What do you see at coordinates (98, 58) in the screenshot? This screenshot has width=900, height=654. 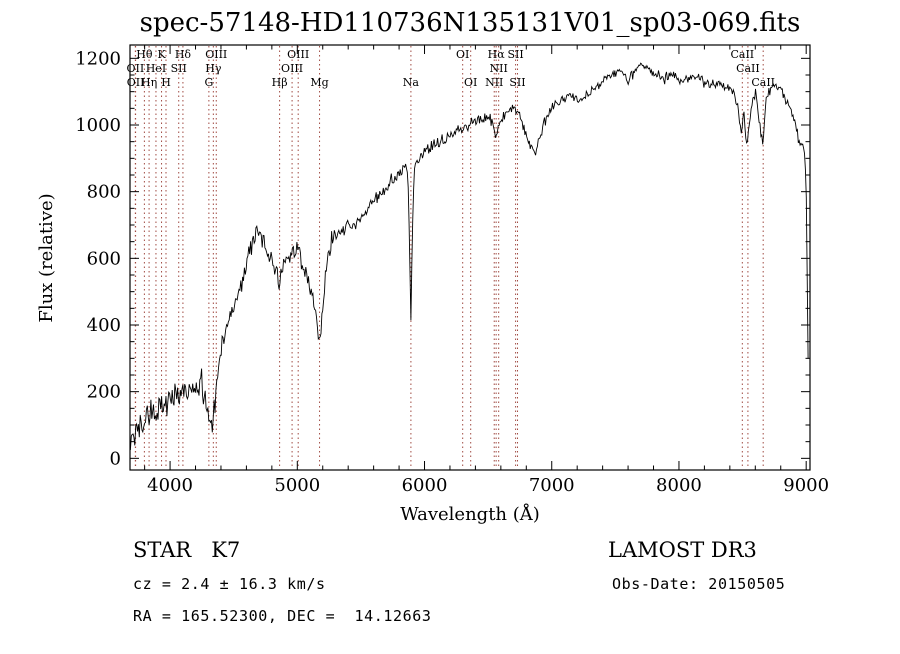 I see `y-tick-label: 1200` at bounding box center [98, 58].